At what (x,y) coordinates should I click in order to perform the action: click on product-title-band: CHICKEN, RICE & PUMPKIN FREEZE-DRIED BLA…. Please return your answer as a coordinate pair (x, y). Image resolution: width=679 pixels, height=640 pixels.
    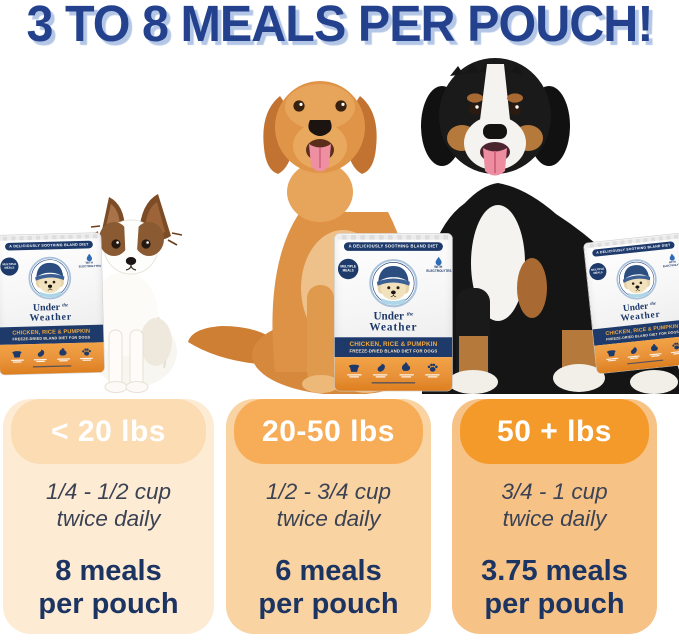
    Looking at the image, I should click on (393, 347).